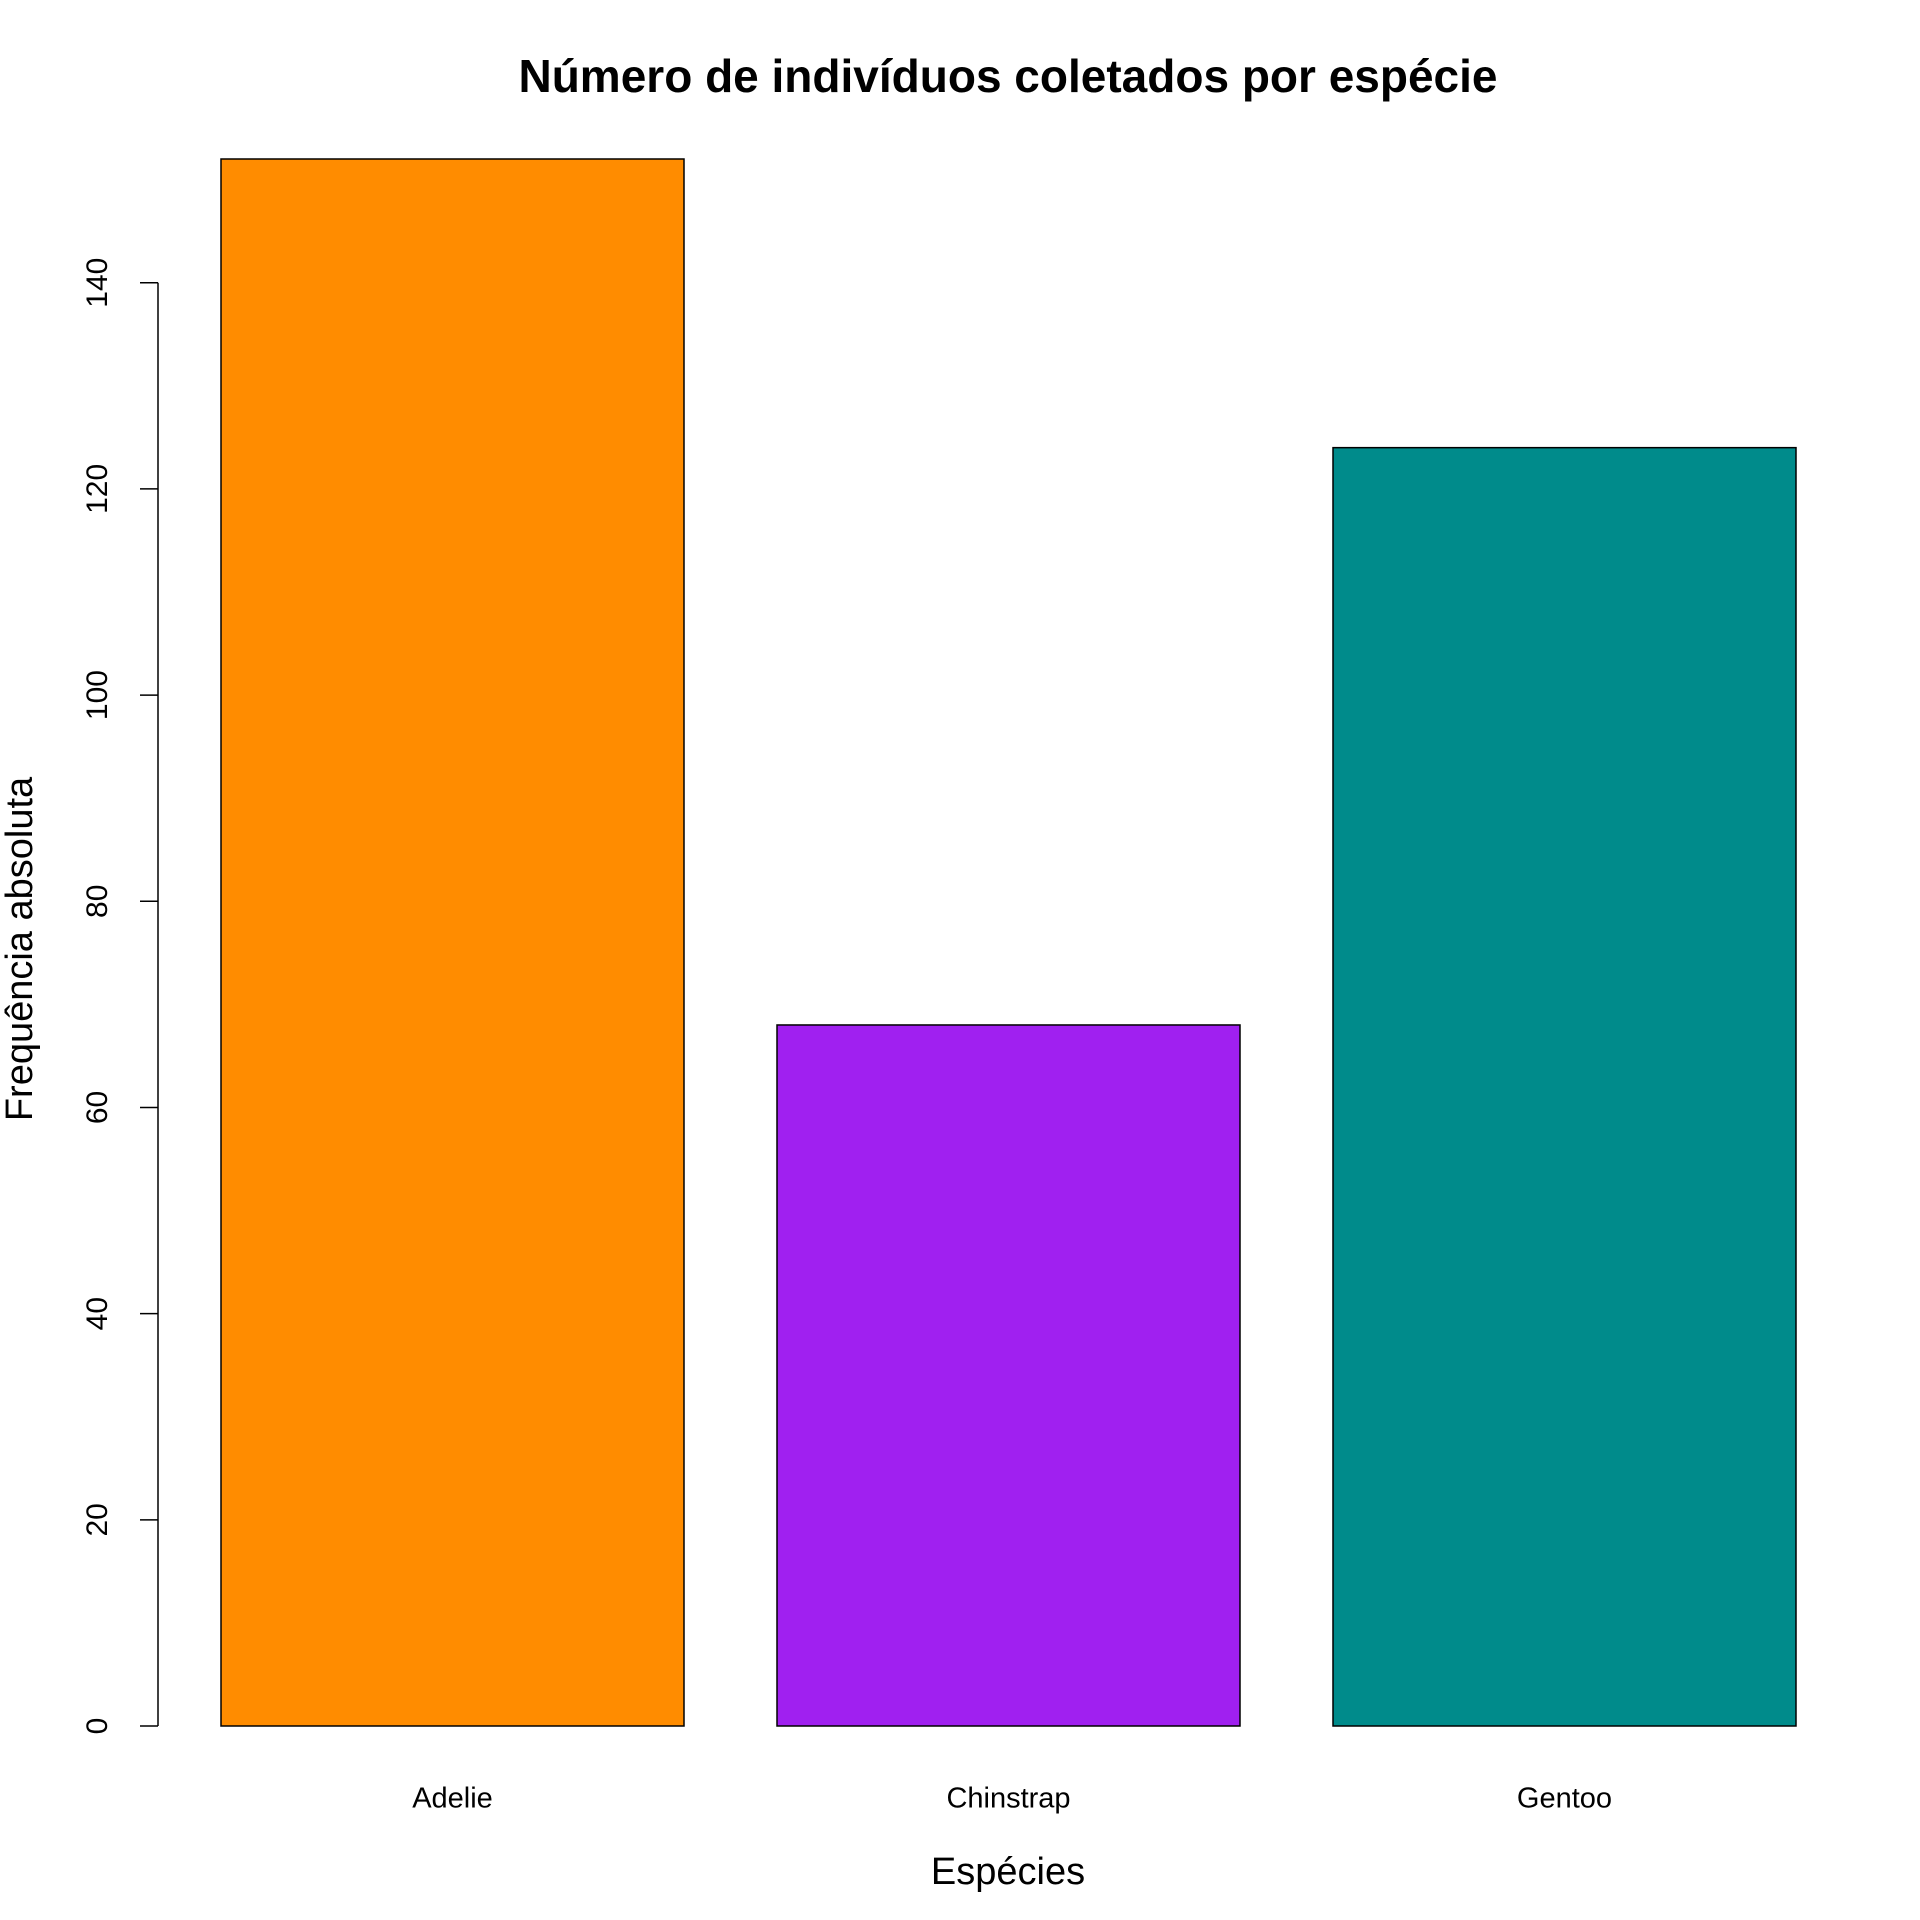  I want to click on x-tick-label: Adelie, so click(452, 1799).